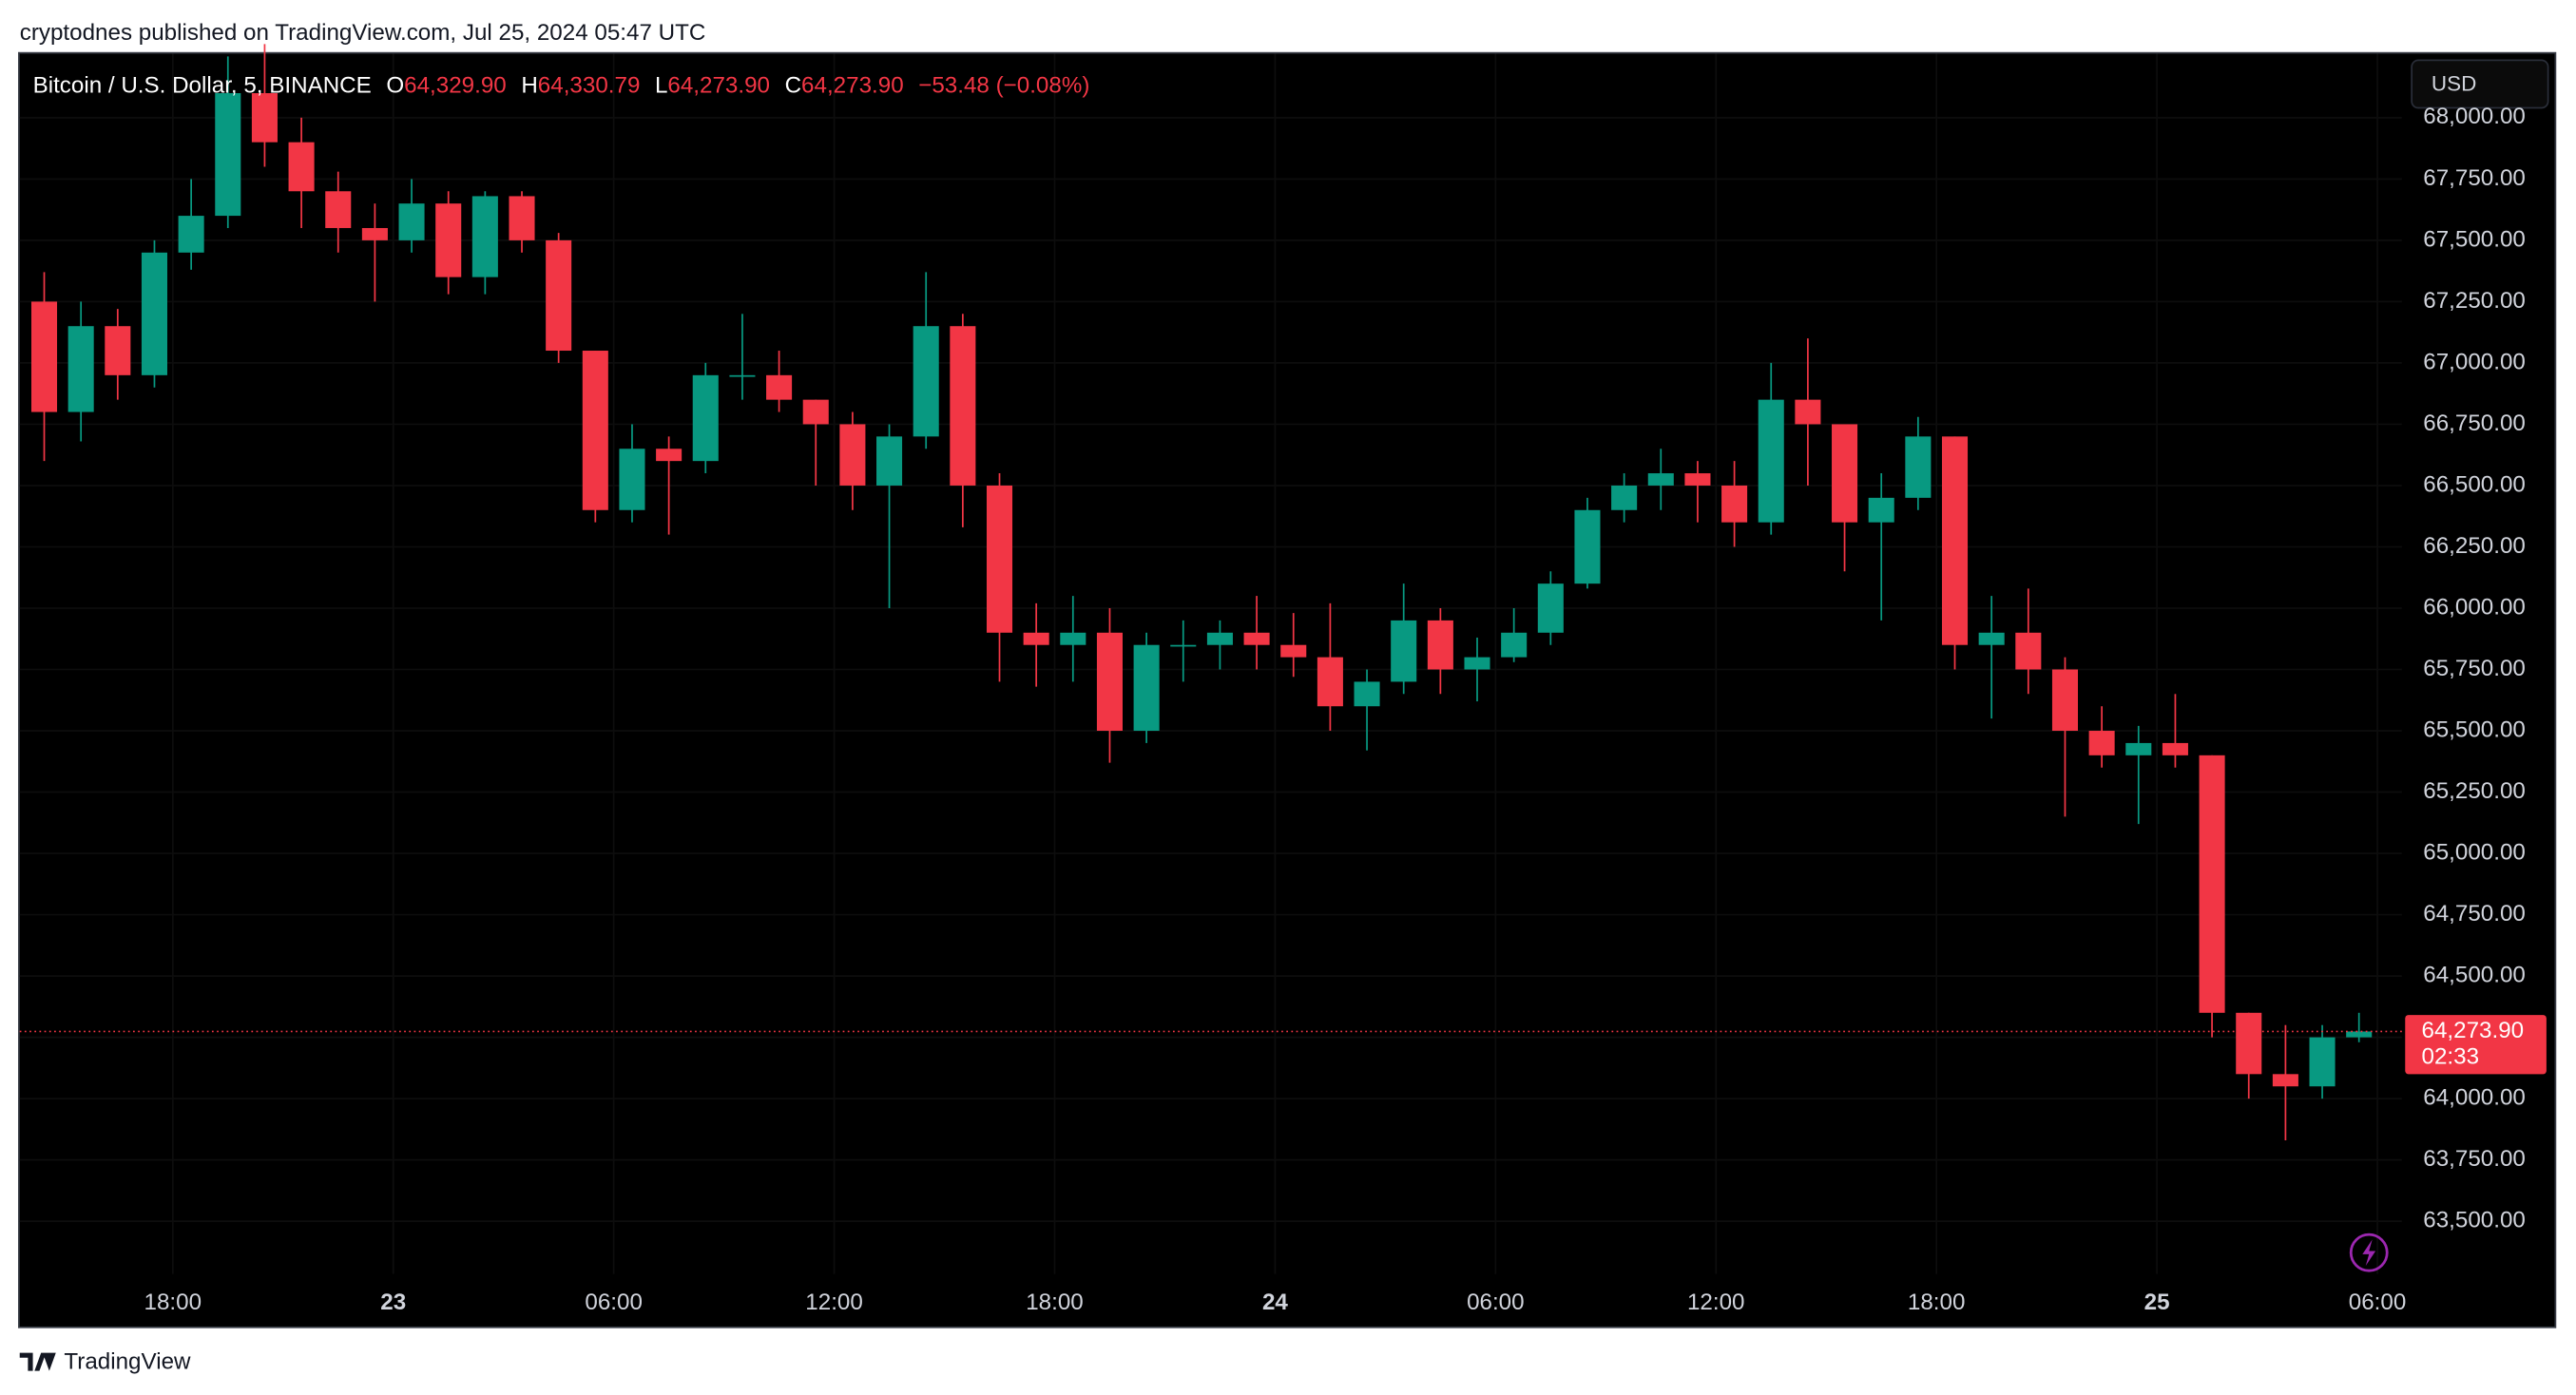  I want to click on y-tick-label: 65,000.00, so click(2475, 852).